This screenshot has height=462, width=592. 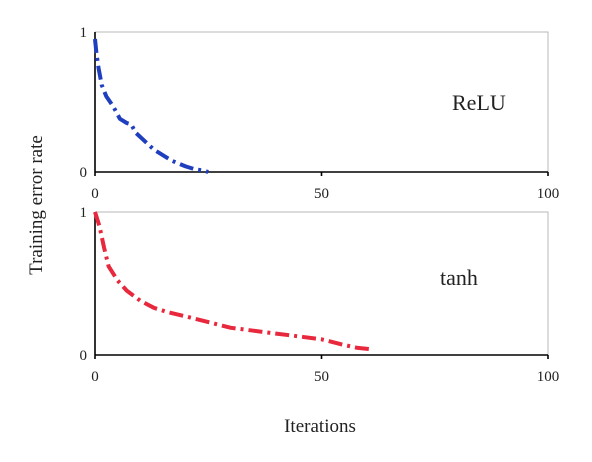 What do you see at coordinates (321, 194) in the screenshot?
I see `relu-x-tick-label: 50` at bounding box center [321, 194].